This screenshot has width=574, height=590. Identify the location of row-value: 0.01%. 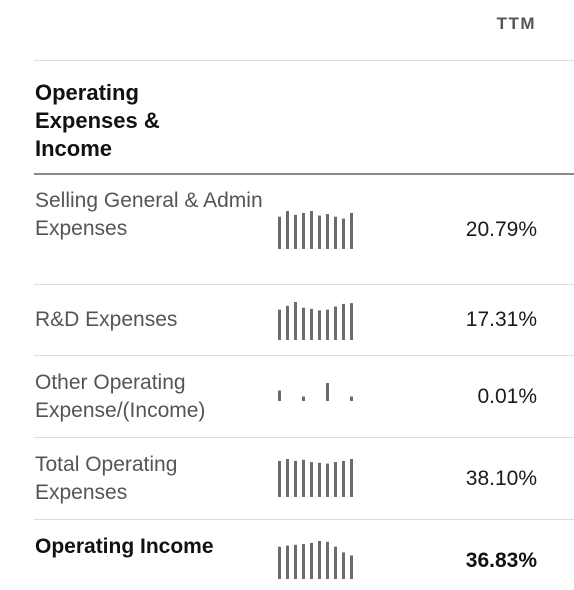
(507, 396).